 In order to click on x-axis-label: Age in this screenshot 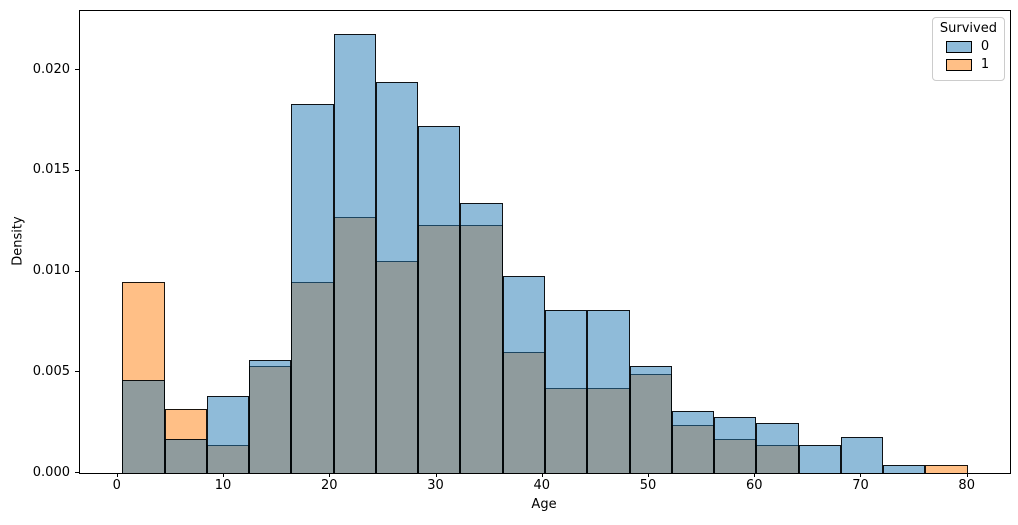, I will do `click(544, 504)`.